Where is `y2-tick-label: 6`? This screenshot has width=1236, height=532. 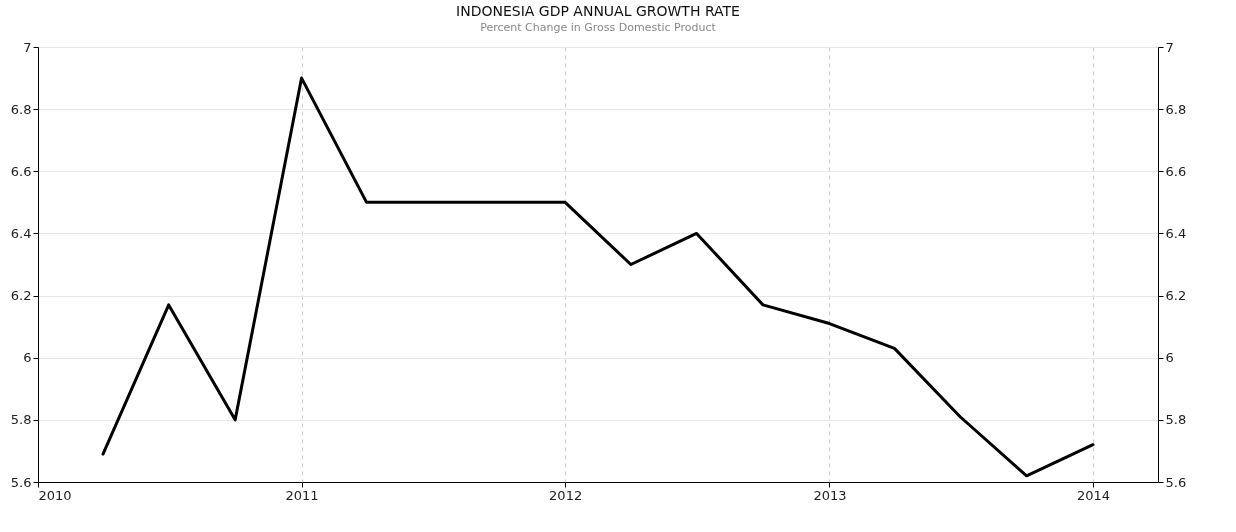
y2-tick-label: 6 is located at coordinates (1169, 358).